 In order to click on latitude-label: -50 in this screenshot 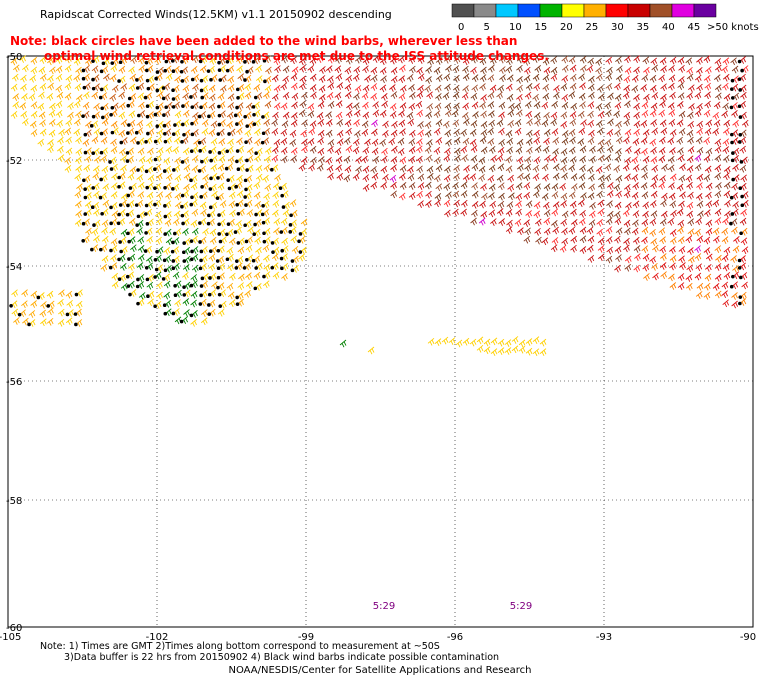, I will do `click(14, 57)`.